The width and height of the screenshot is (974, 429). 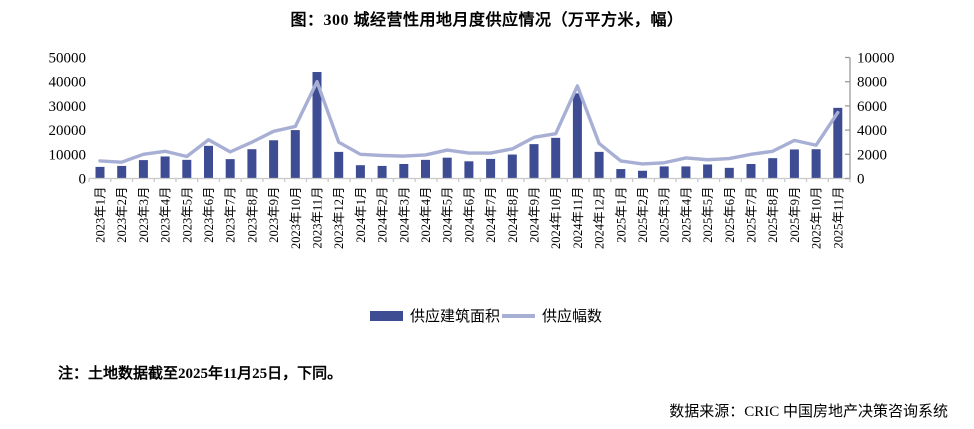 I want to click on legend-line-label: 供应幅数, so click(x=572, y=317).